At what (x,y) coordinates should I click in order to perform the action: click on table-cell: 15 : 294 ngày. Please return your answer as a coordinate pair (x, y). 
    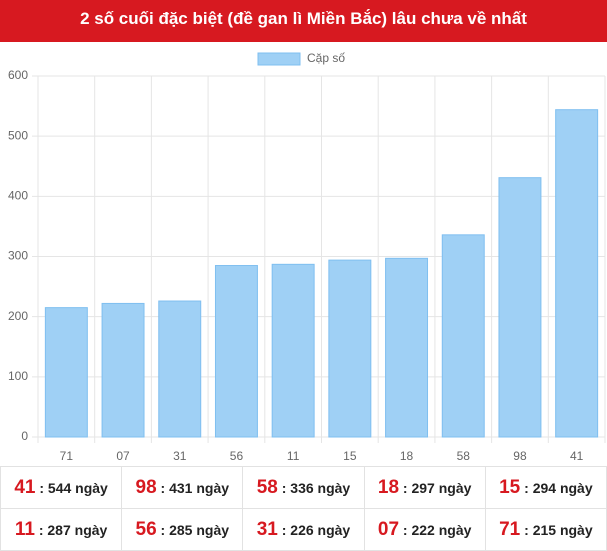
    Looking at the image, I should click on (545, 487).